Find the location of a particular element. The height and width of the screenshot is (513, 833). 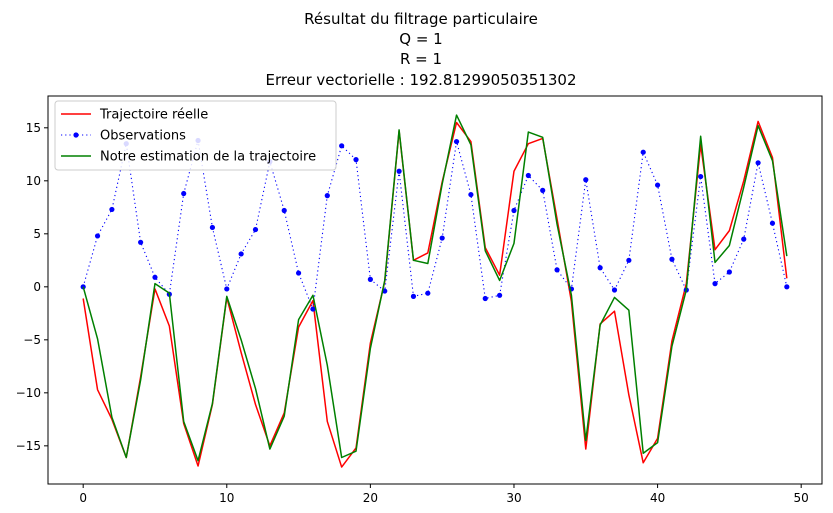

y-axis: −15 −10 −5 0 5 10 15 is located at coordinates (32, 287).